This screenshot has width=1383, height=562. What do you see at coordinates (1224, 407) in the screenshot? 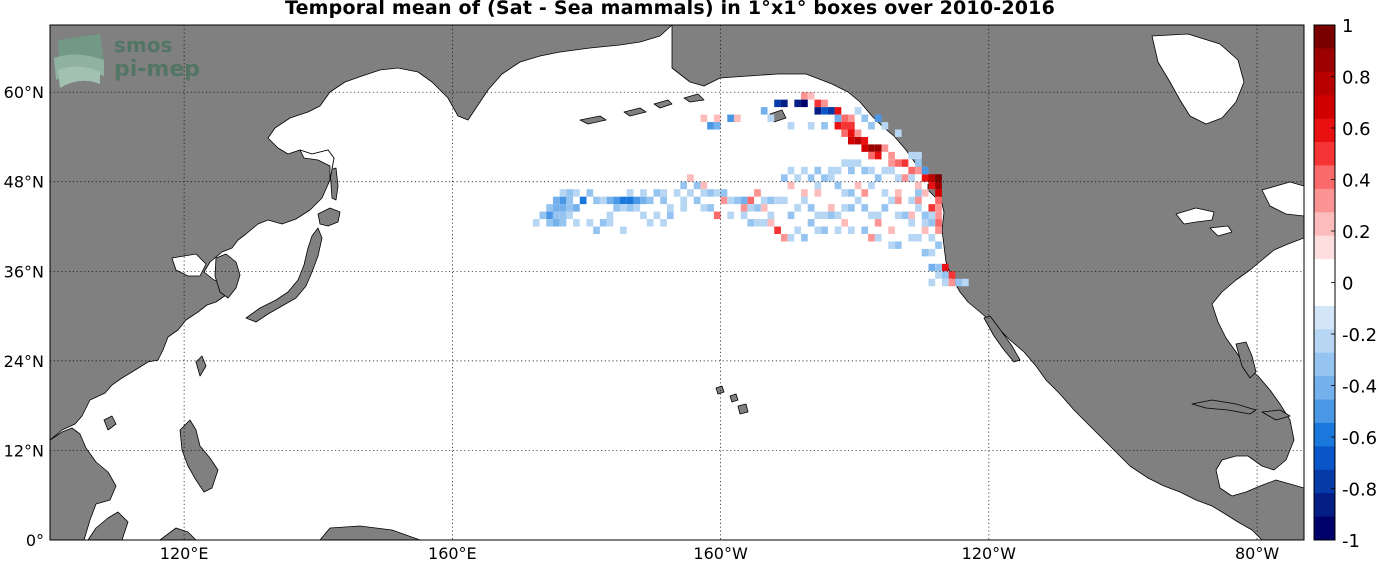
I see `cuba` at bounding box center [1224, 407].